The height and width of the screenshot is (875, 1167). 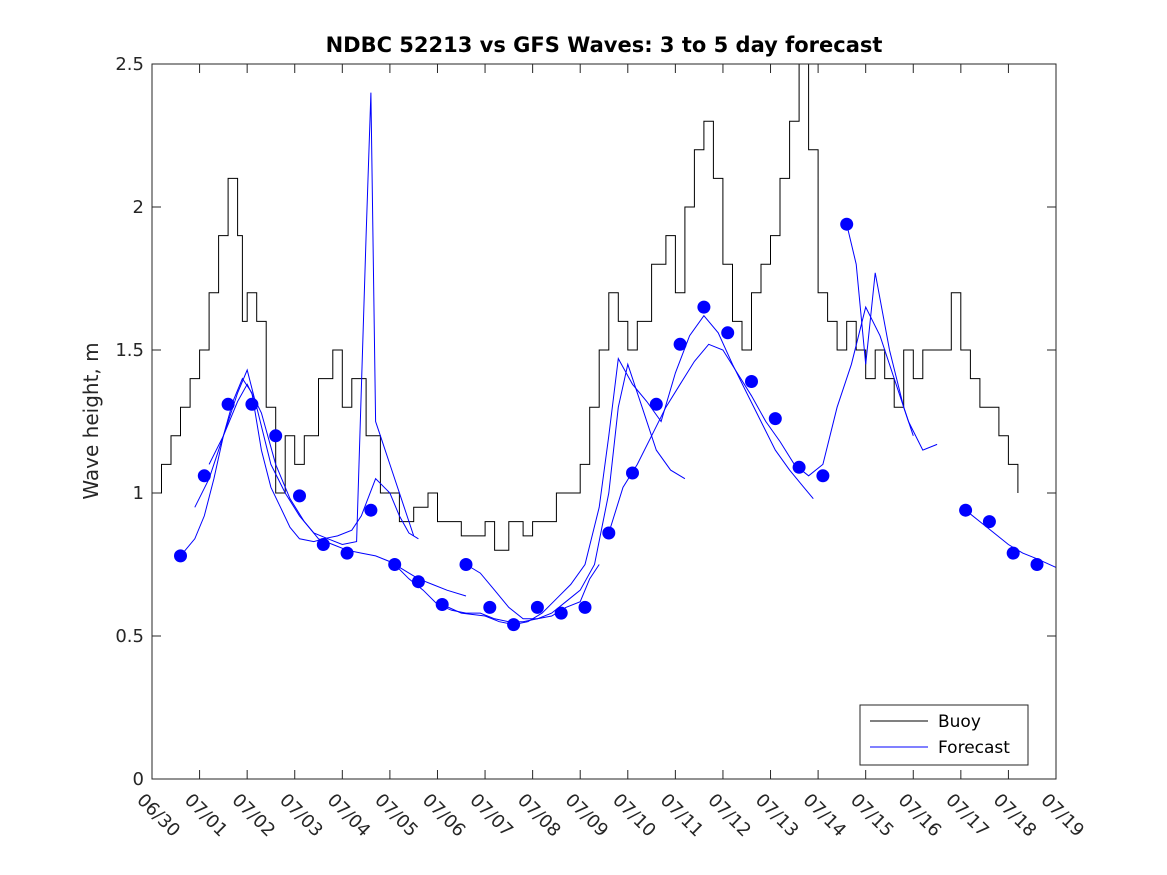 I want to click on y-tick-label: 0.5, so click(x=129, y=636).